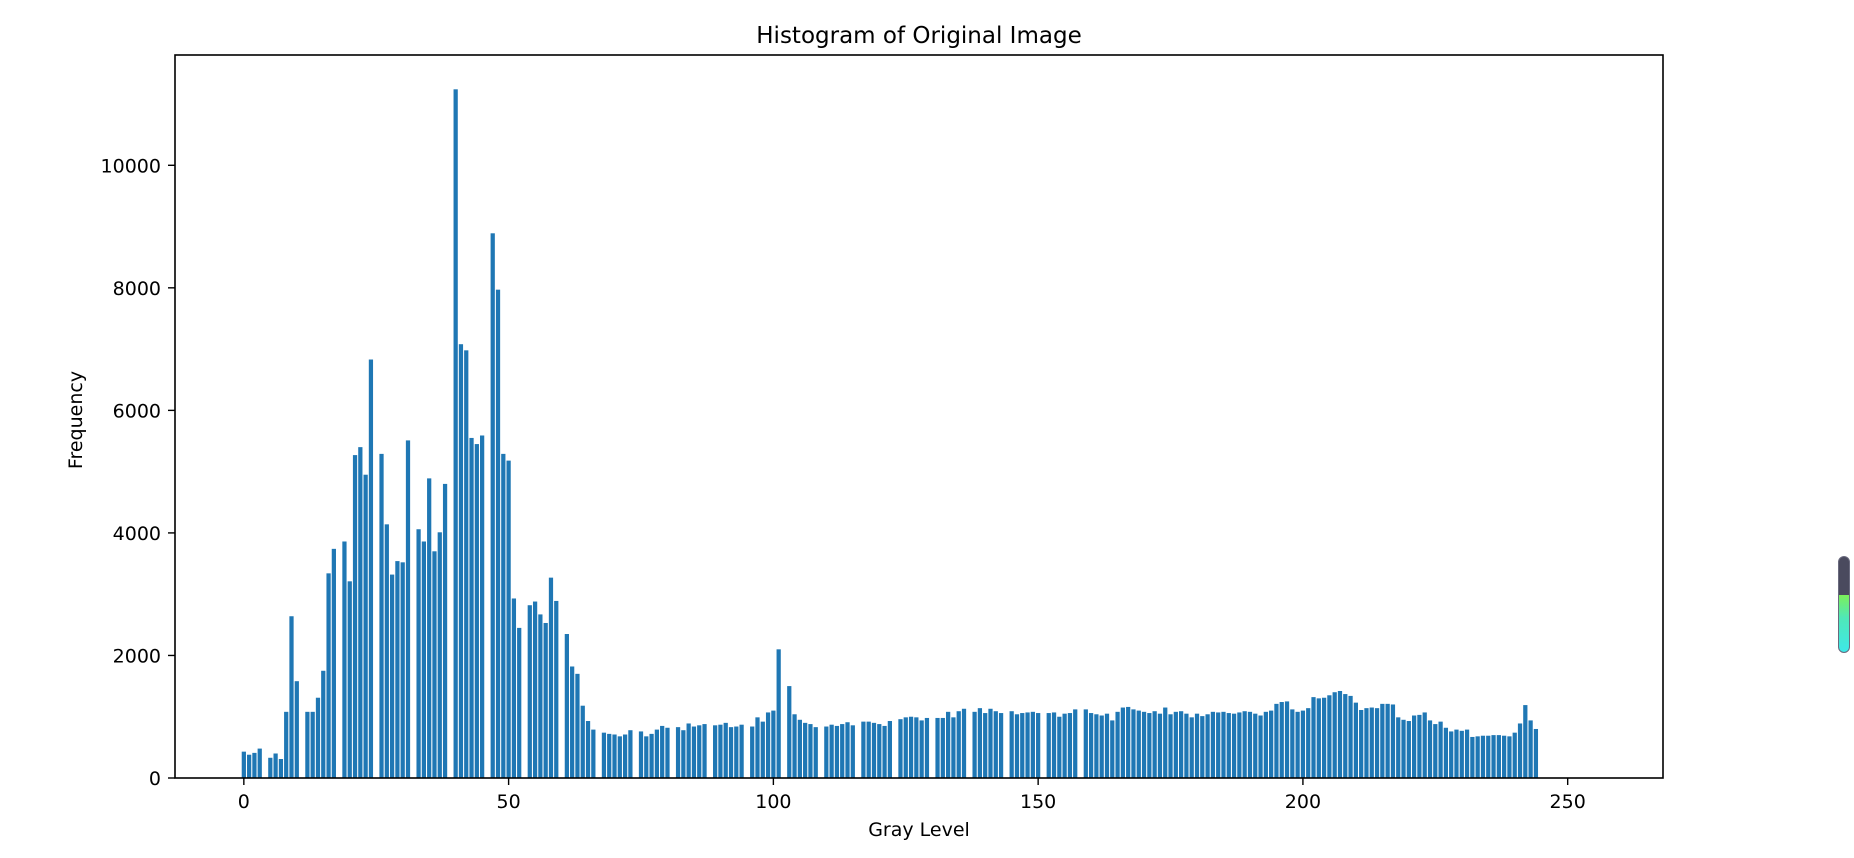  I want to click on y-axis-label: Frequency, so click(76, 420).